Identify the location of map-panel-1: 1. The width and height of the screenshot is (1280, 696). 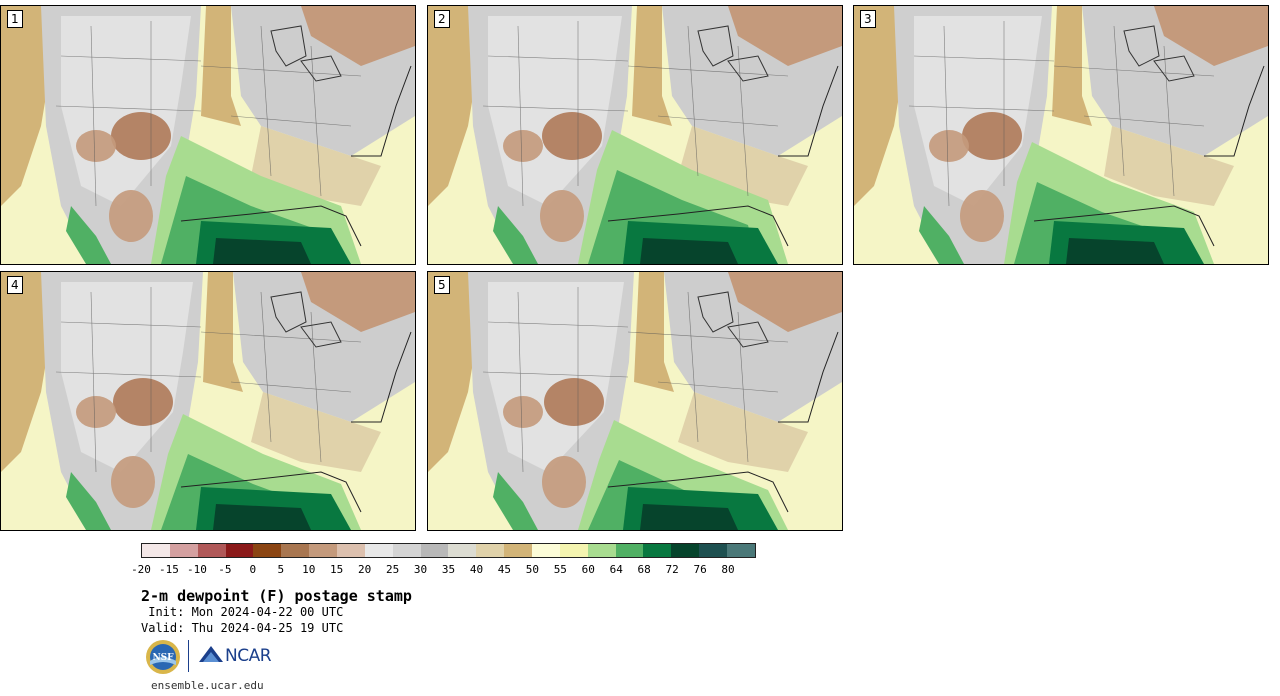
(208, 135).